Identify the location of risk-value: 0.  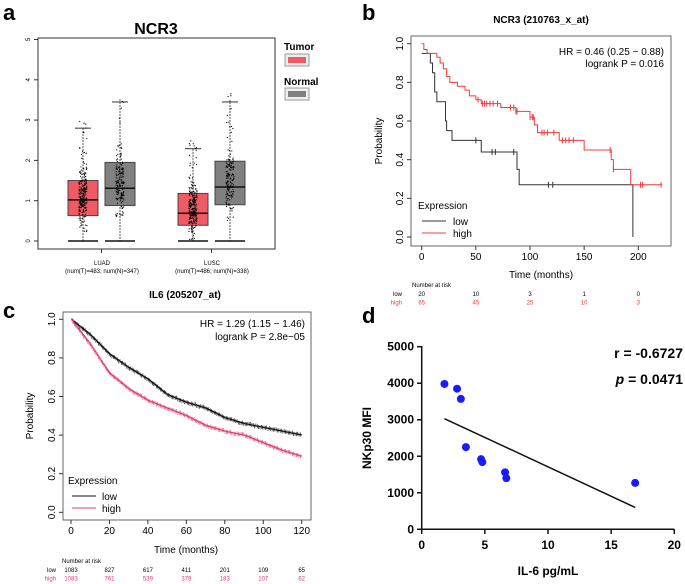
(639, 295).